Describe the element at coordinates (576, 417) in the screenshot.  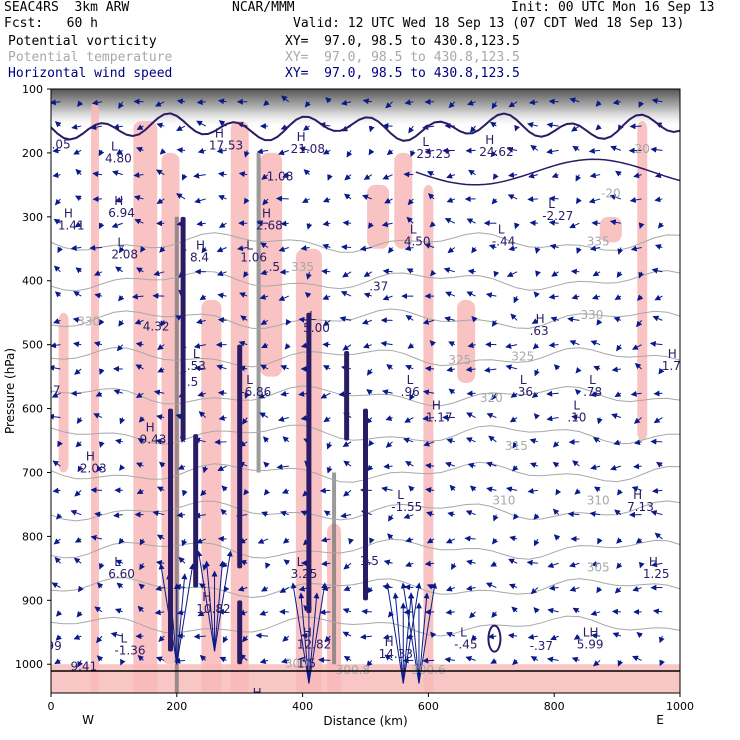
I see `pv-extremum-value: .10` at that location.